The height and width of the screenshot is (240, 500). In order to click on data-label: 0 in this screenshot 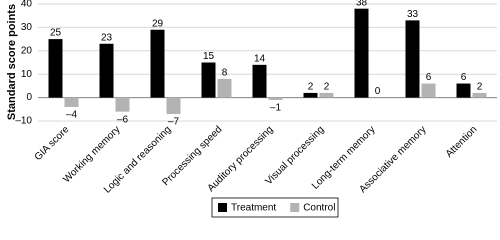, I will do `click(378, 91)`.